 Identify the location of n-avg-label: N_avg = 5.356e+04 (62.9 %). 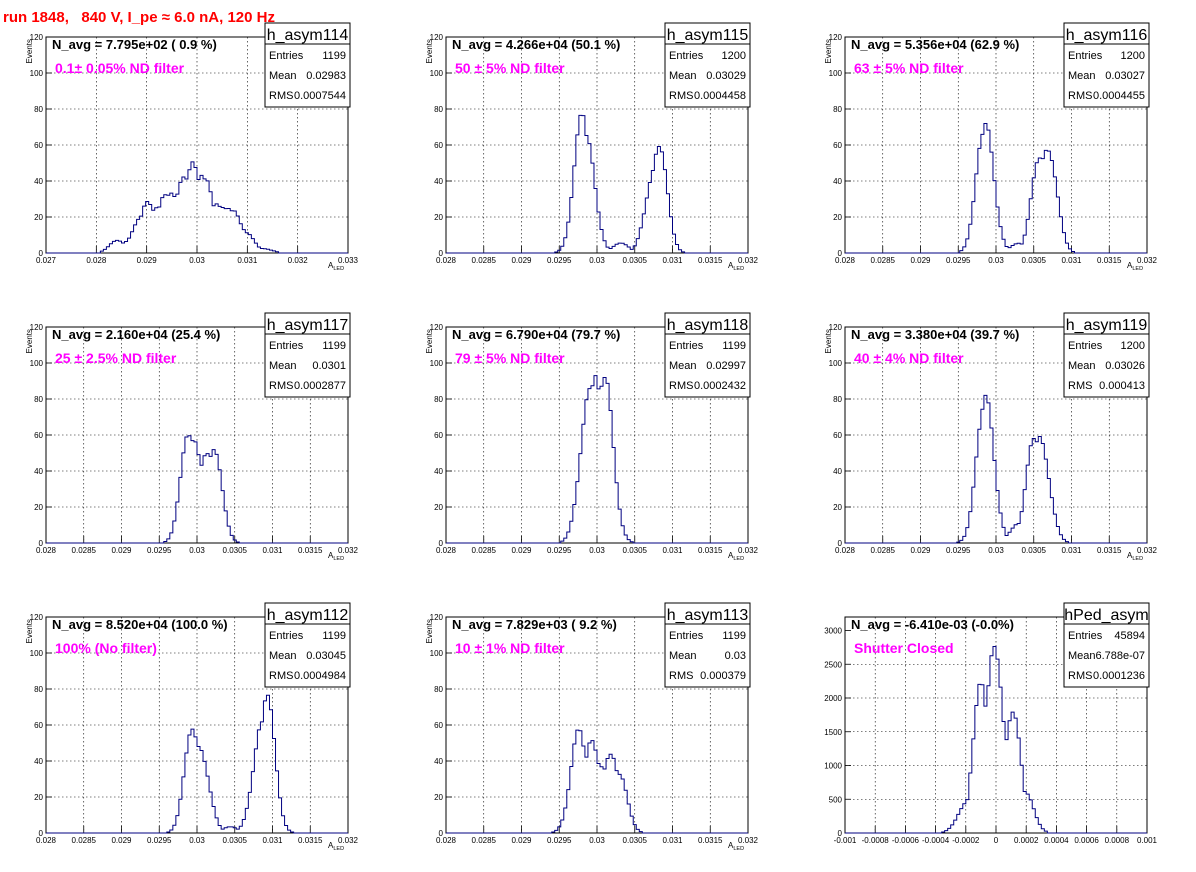
(935, 44).